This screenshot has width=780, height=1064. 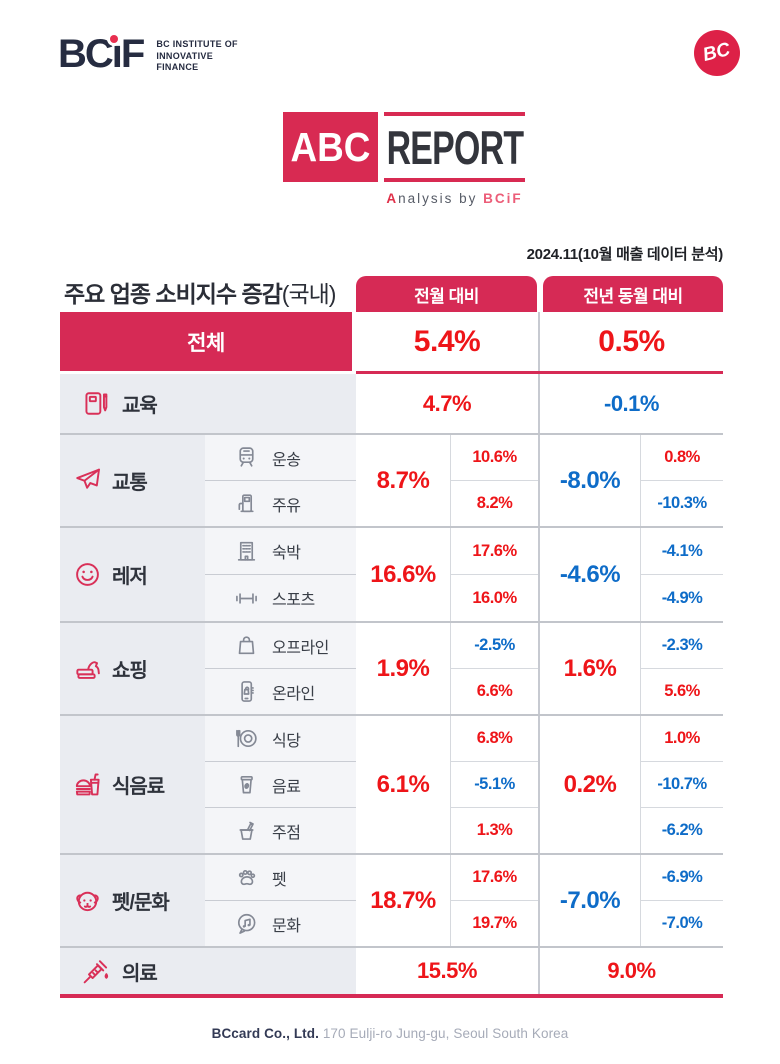 What do you see at coordinates (391, 341) in the screenshot?
I see `total-row: 전체 5.4% 0.5%` at bounding box center [391, 341].